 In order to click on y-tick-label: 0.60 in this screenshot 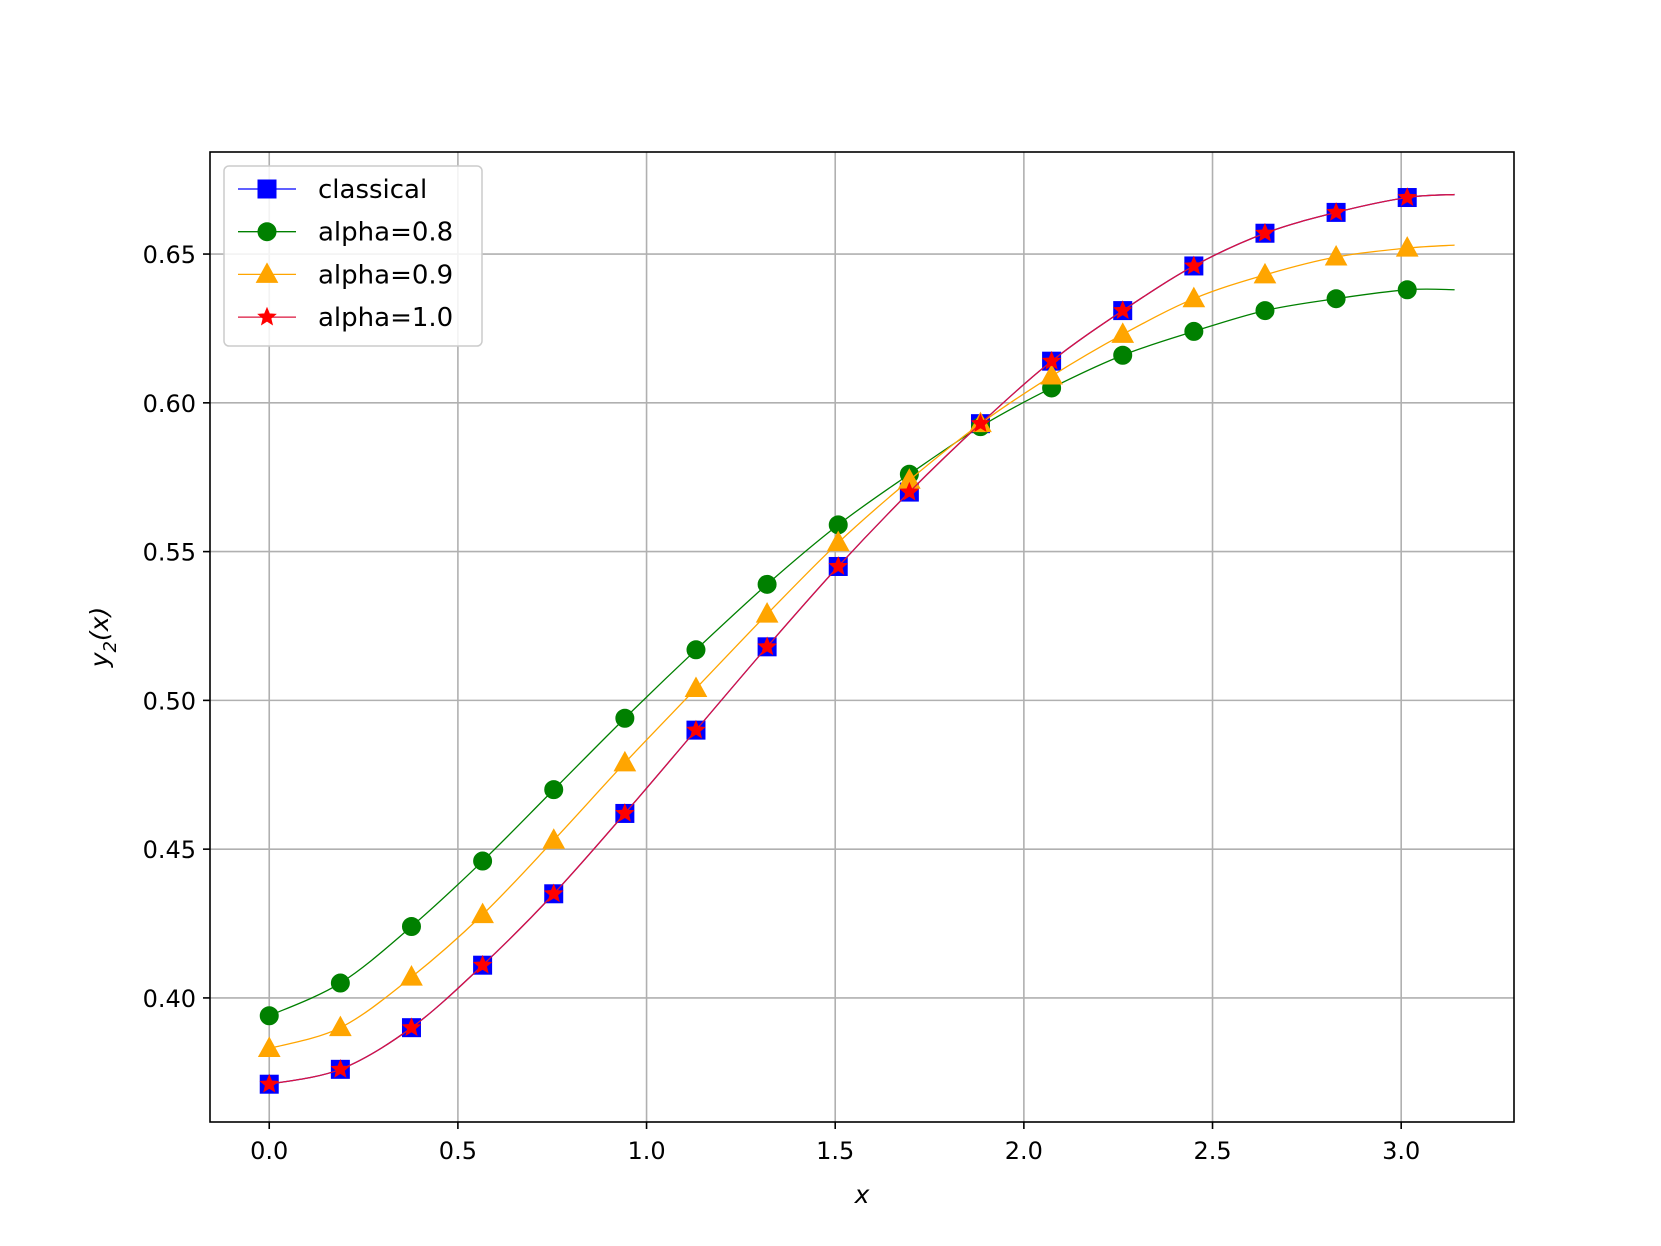, I will do `click(169, 404)`.